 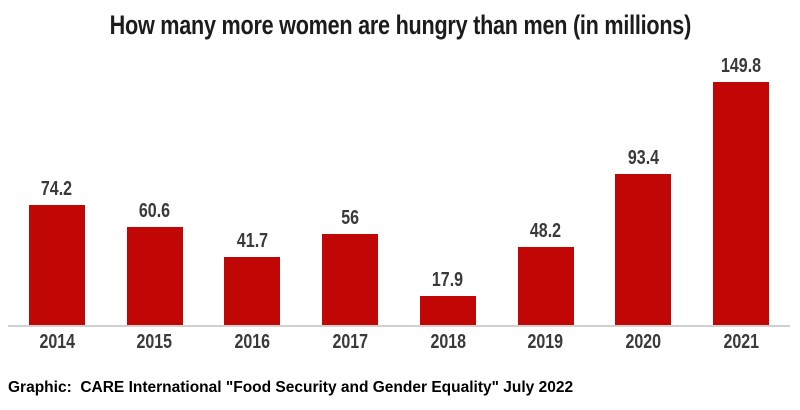 I want to click on bar-2017, so click(x=350, y=279).